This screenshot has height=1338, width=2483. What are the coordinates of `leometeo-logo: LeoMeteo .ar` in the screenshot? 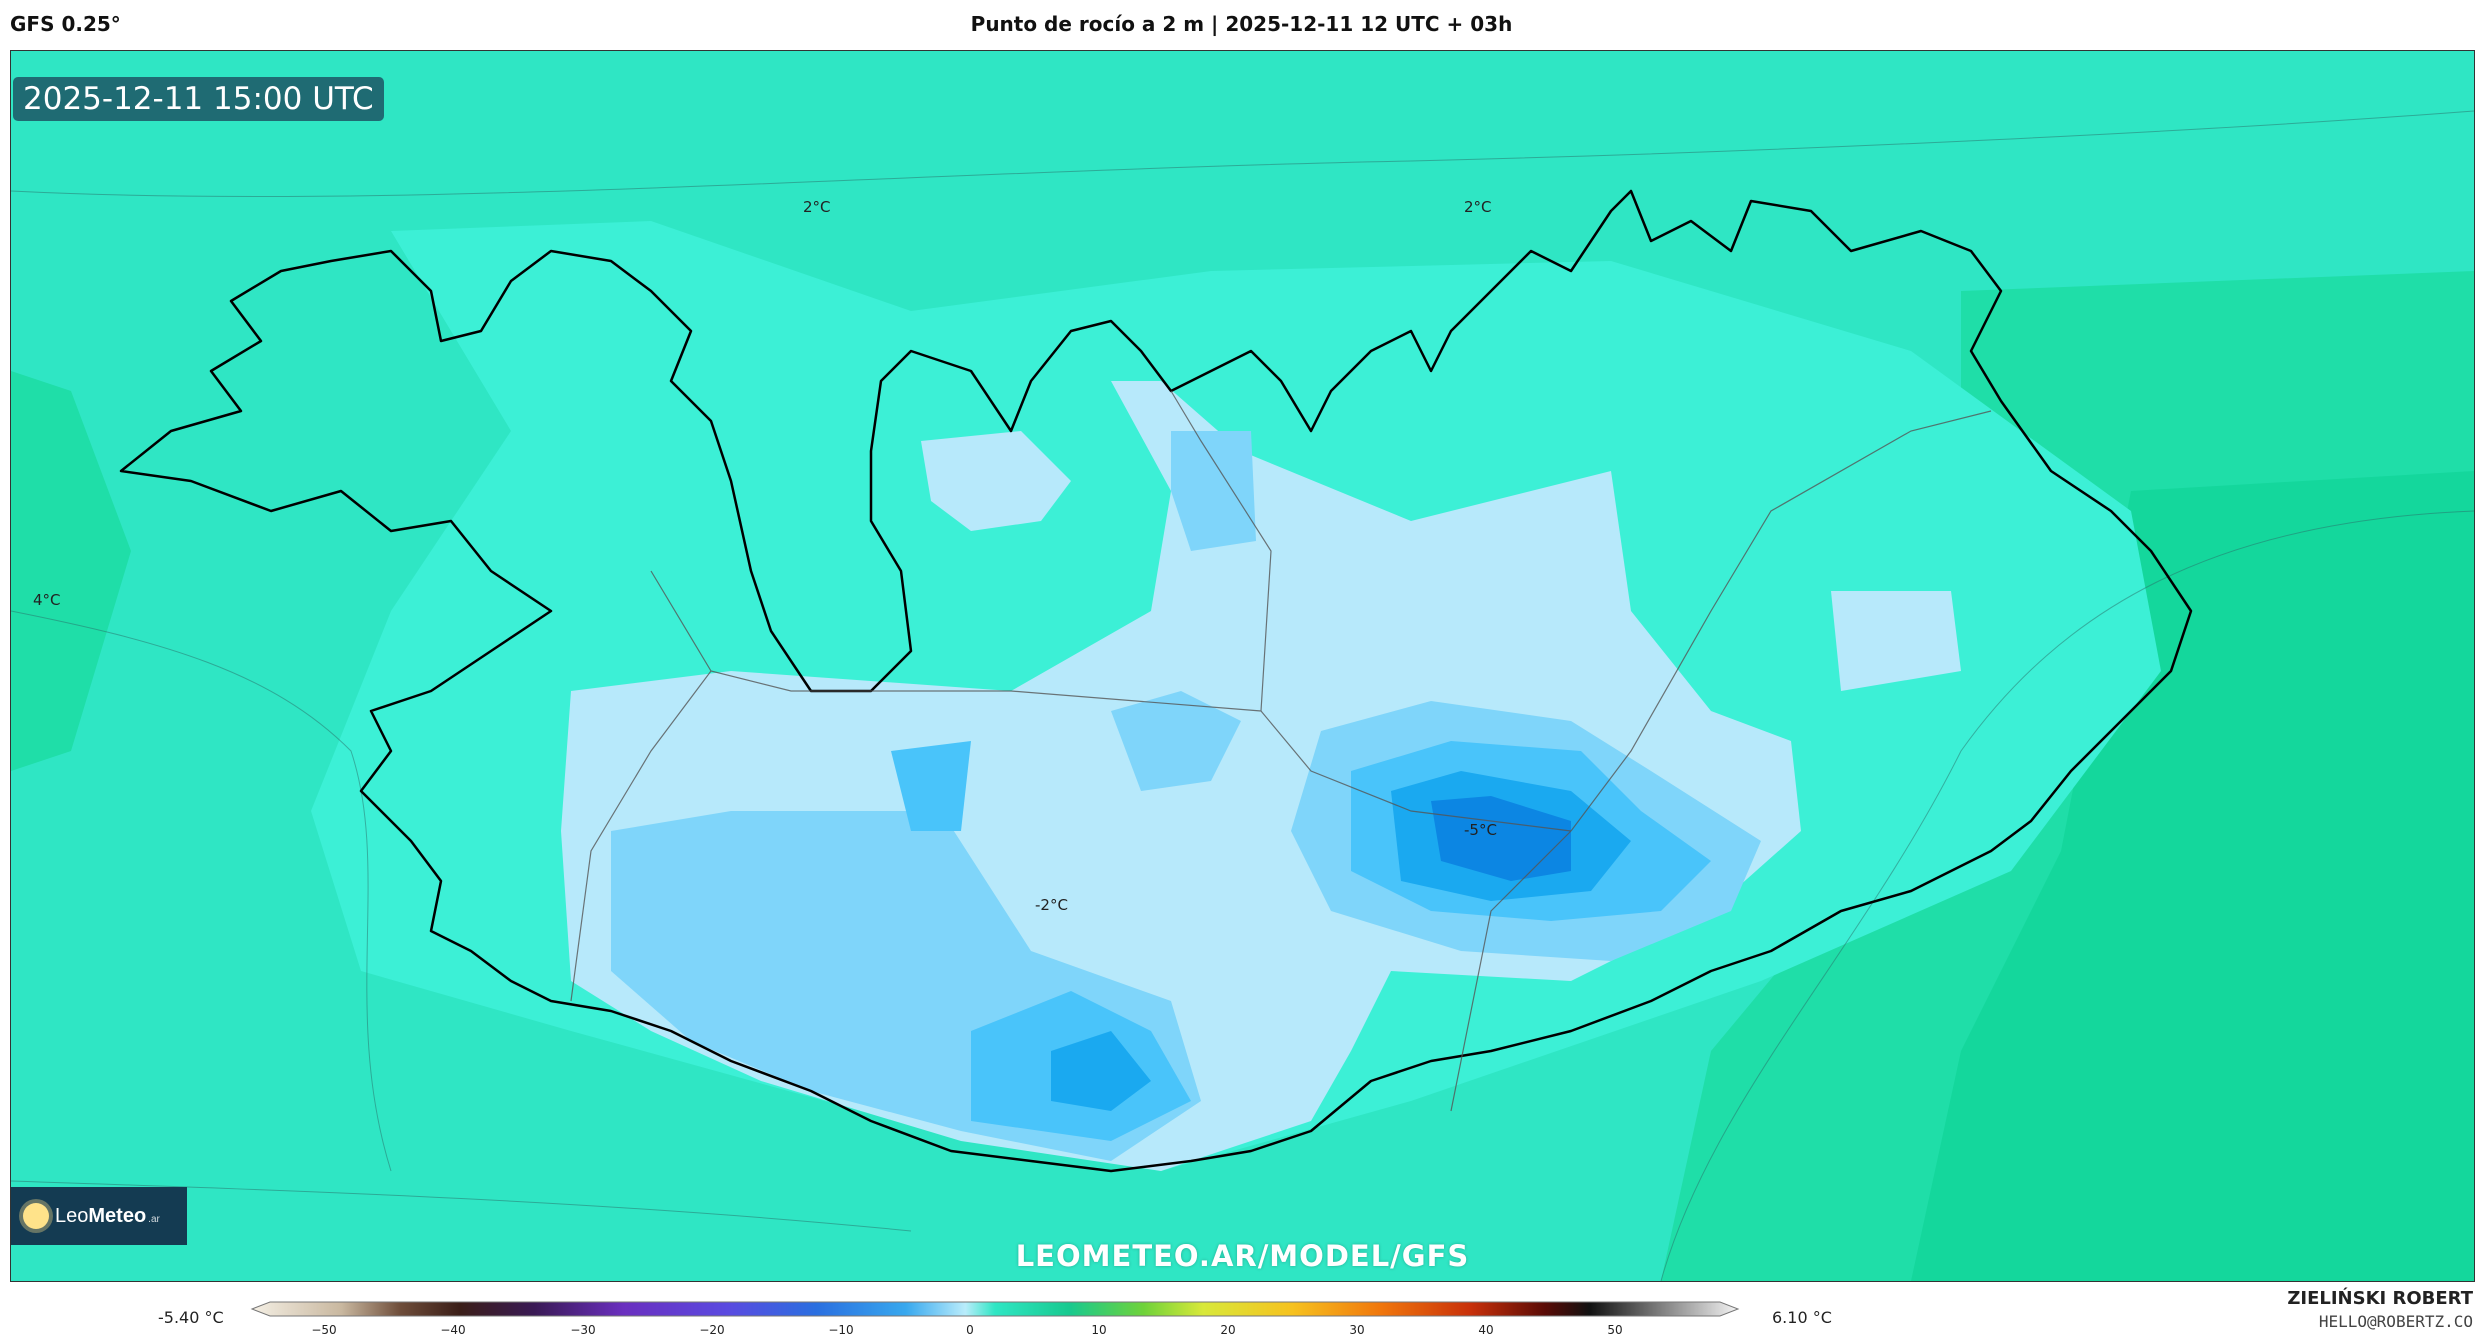 It's located at (99, 1216).